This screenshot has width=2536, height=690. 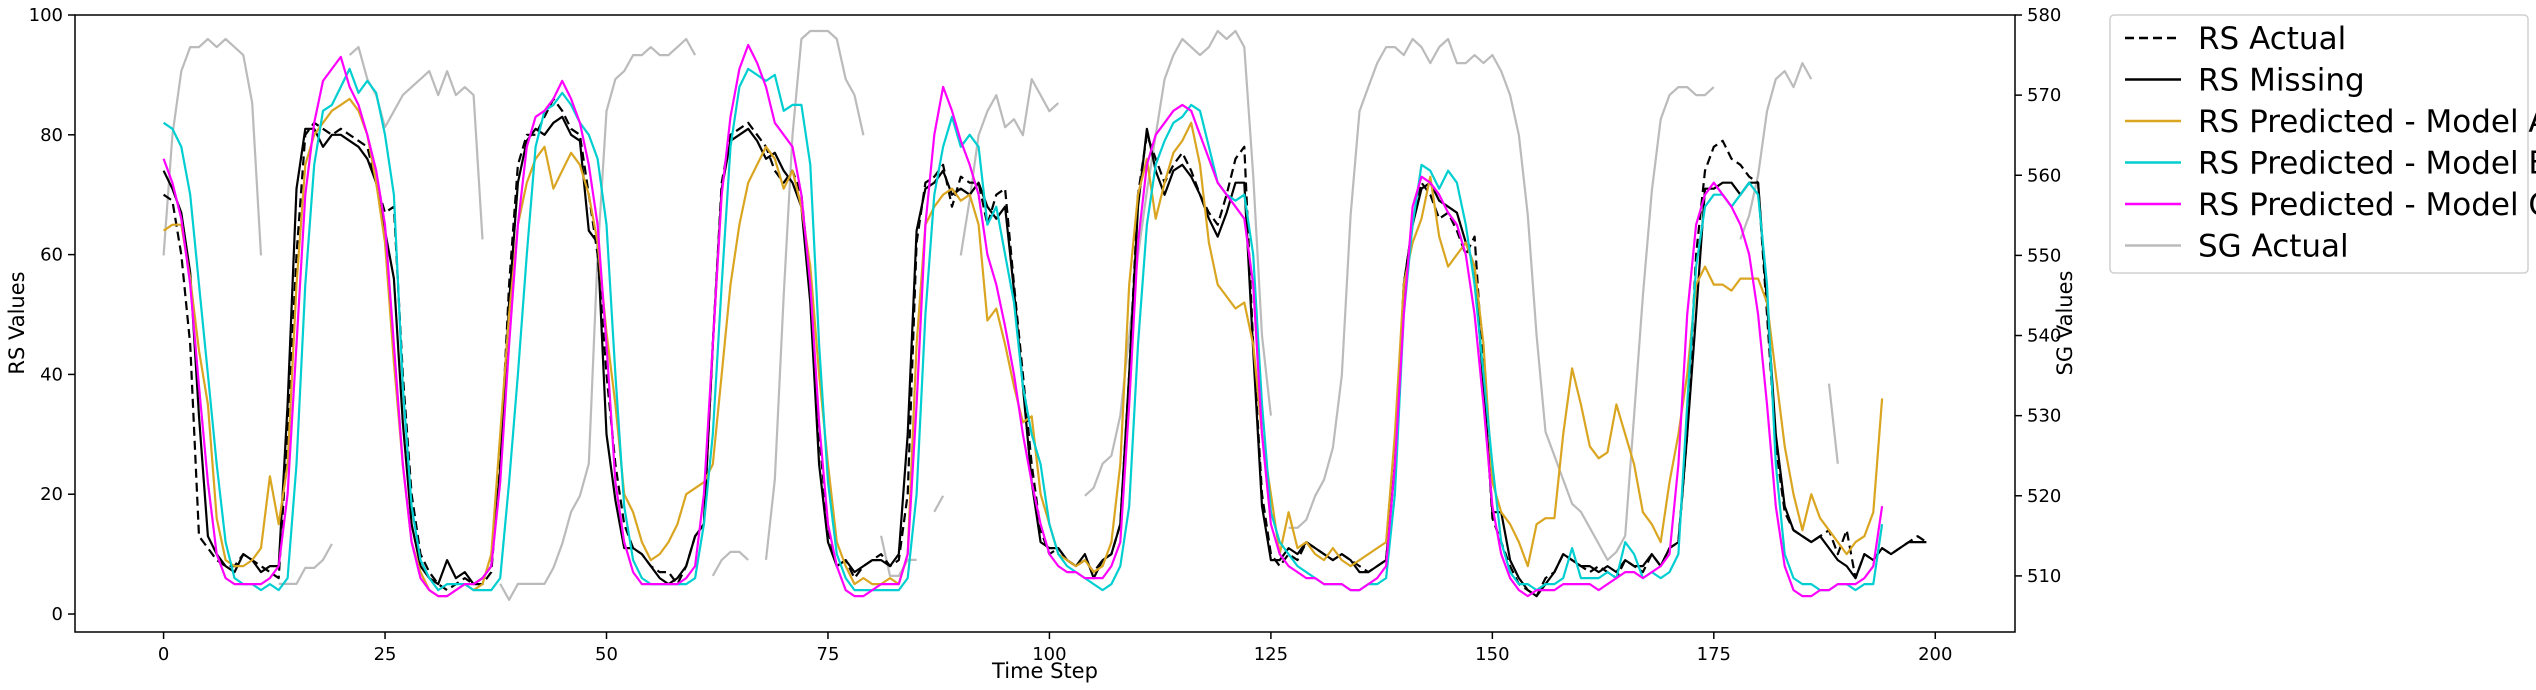 What do you see at coordinates (1271, 654) in the screenshot?
I see `x-tick-label: 125` at bounding box center [1271, 654].